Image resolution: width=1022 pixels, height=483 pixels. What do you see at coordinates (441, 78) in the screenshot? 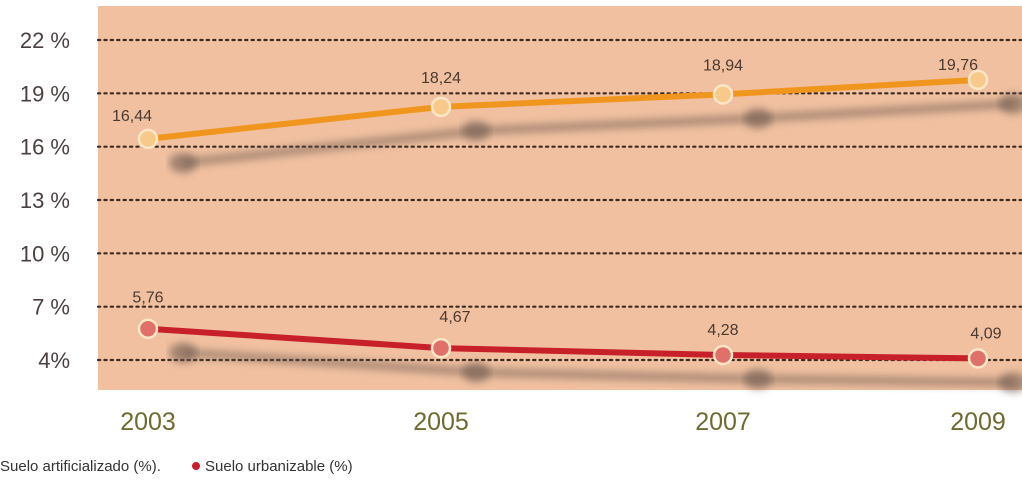
I see `data-label: 18,24` at bounding box center [441, 78].